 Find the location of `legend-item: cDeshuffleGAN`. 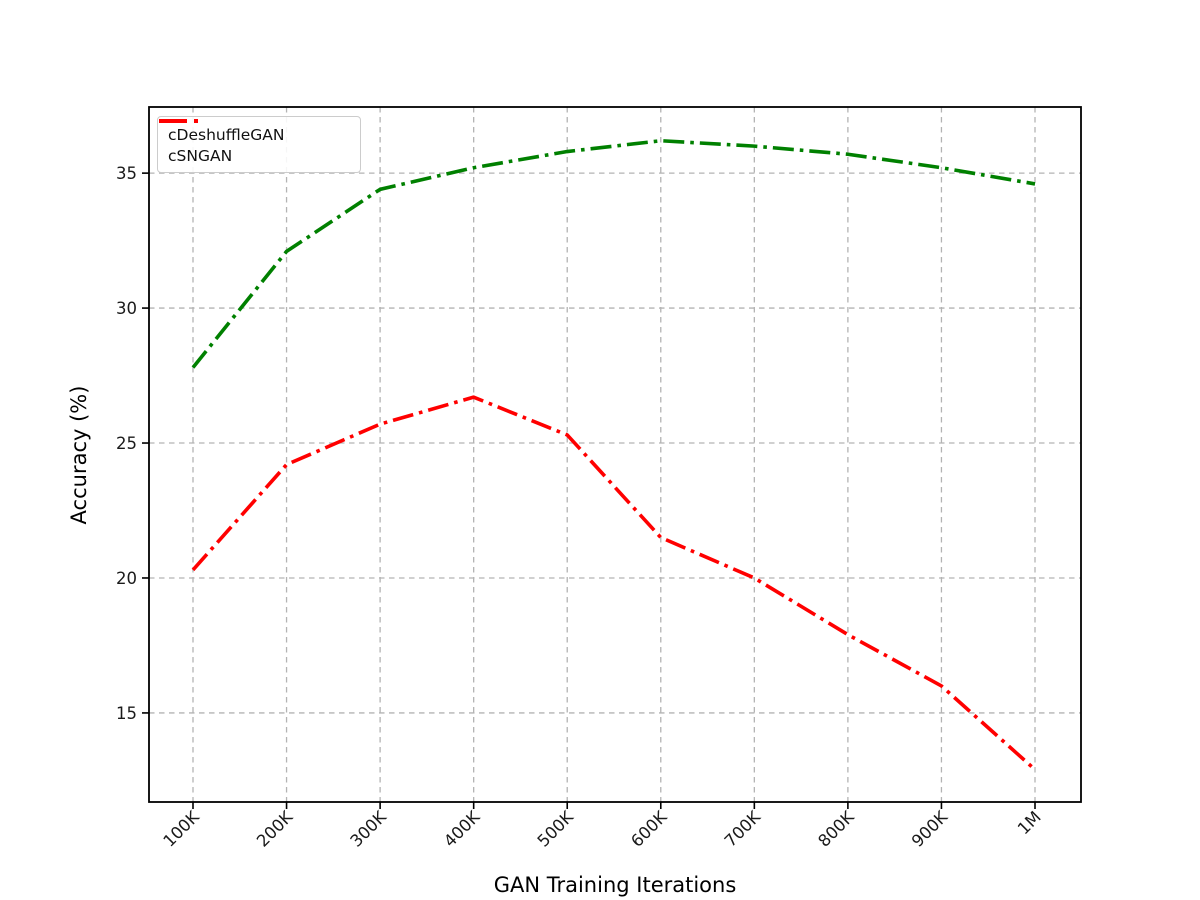

legend-item: cDeshuffleGAN is located at coordinates (254, 132).